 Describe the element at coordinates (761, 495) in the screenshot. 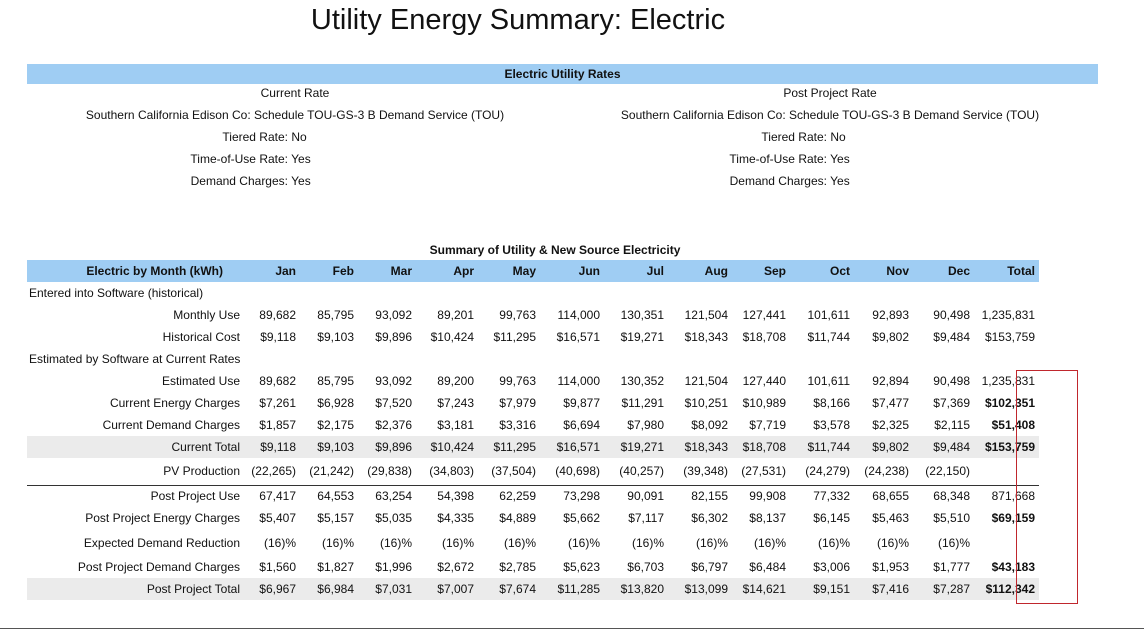

I see `value-cell: 99,908` at that location.